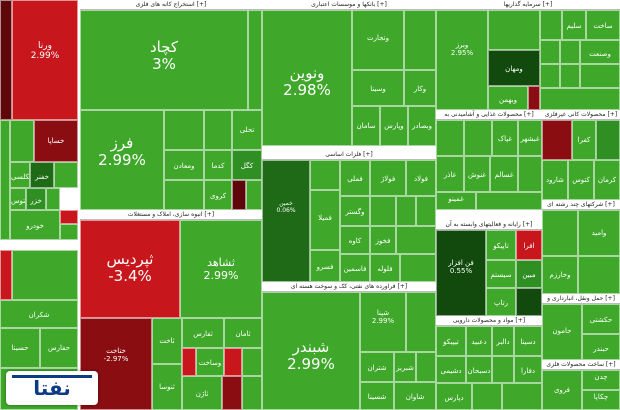 The image size is (620, 410). What do you see at coordinates (377, 367) in the screenshot?
I see `tile-shtran: شتران` at bounding box center [377, 367].